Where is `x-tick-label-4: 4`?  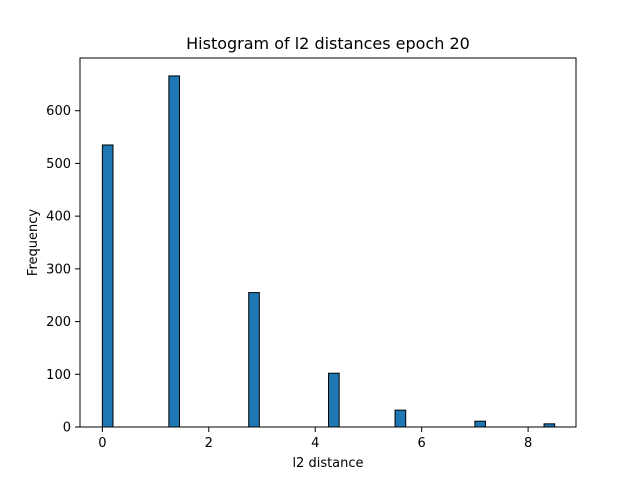 x-tick-label-4: 4 is located at coordinates (315, 443).